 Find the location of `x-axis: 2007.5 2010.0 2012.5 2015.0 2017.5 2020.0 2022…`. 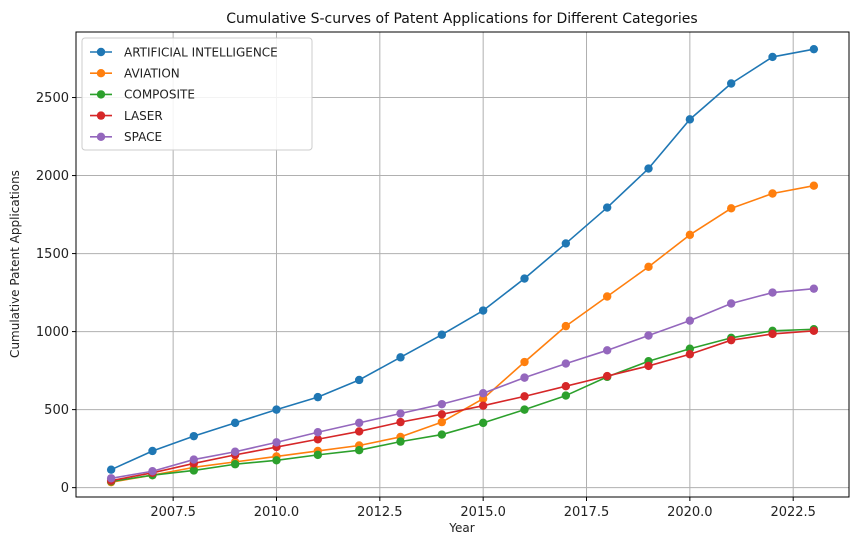

x-axis: 2007.5 2010.0 2012.5 2015.0 2017.5 2020.0 2022… is located at coordinates (483, 508).